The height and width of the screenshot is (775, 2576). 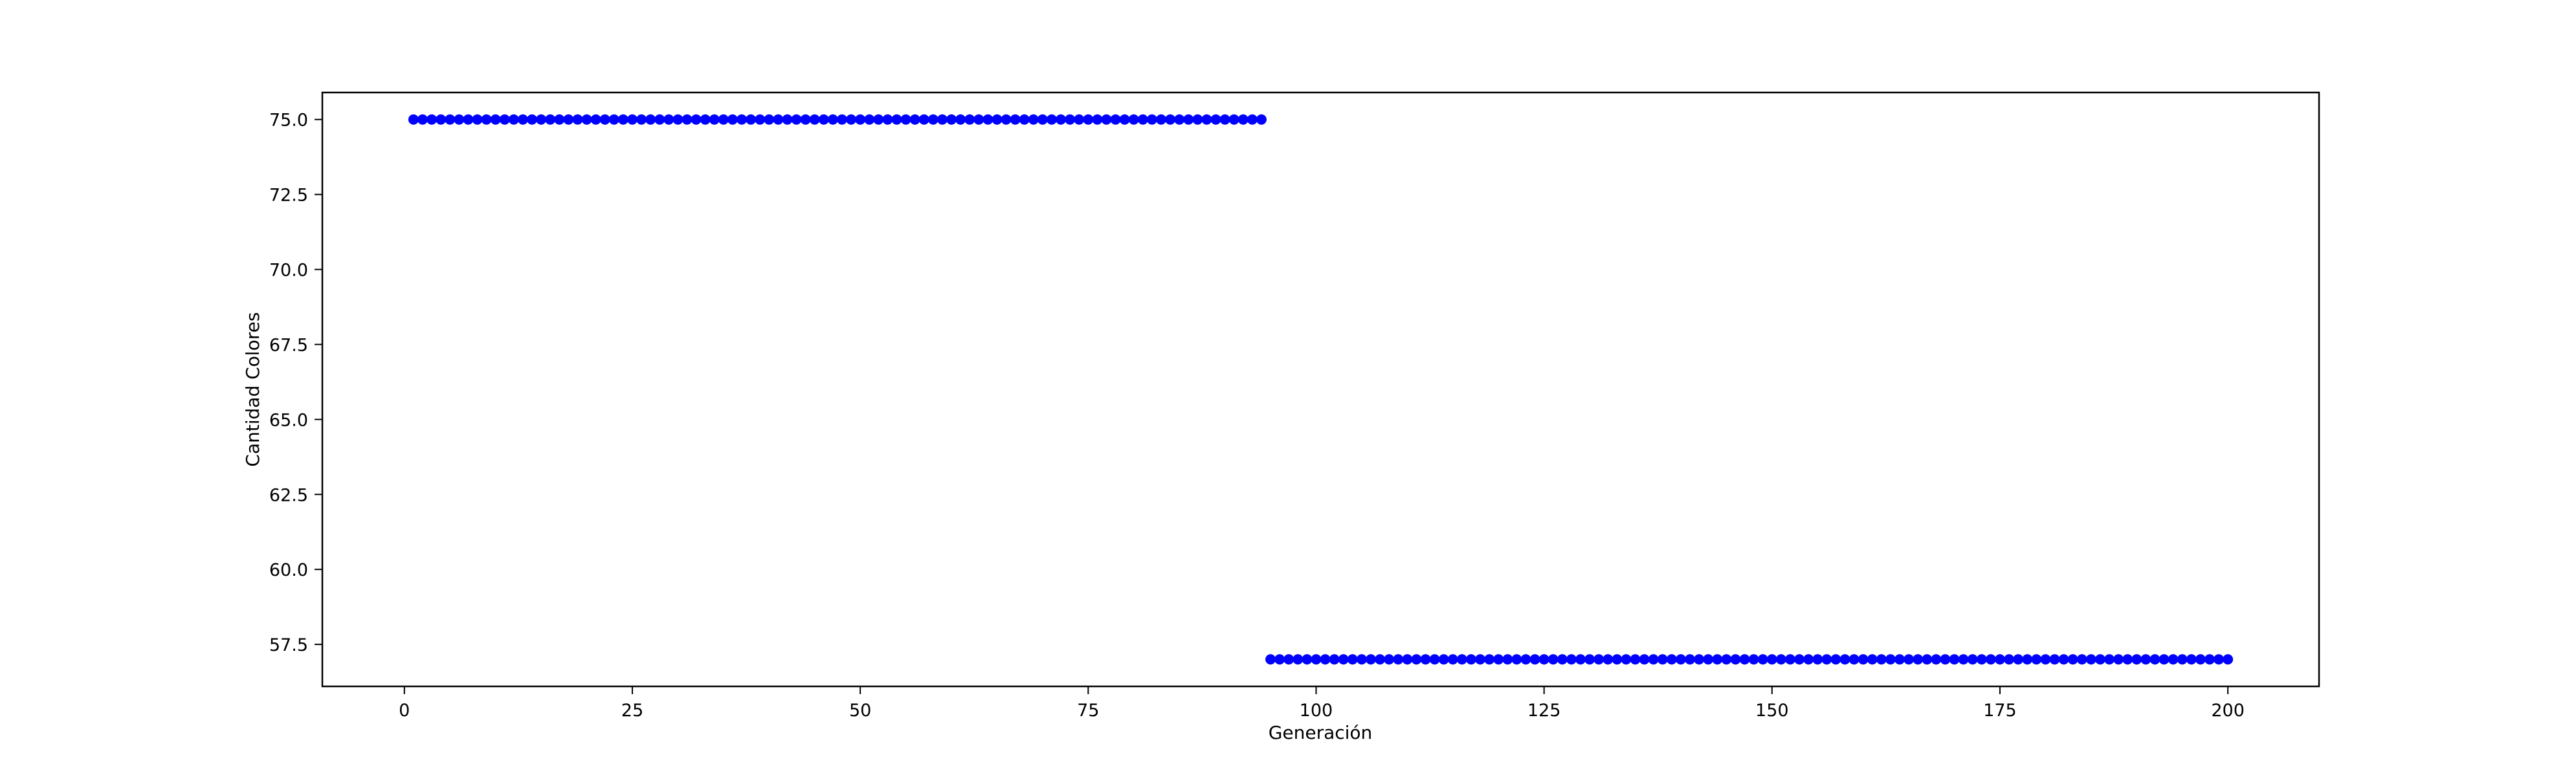 What do you see at coordinates (2000, 711) in the screenshot?
I see `x-tick-label: 175` at bounding box center [2000, 711].